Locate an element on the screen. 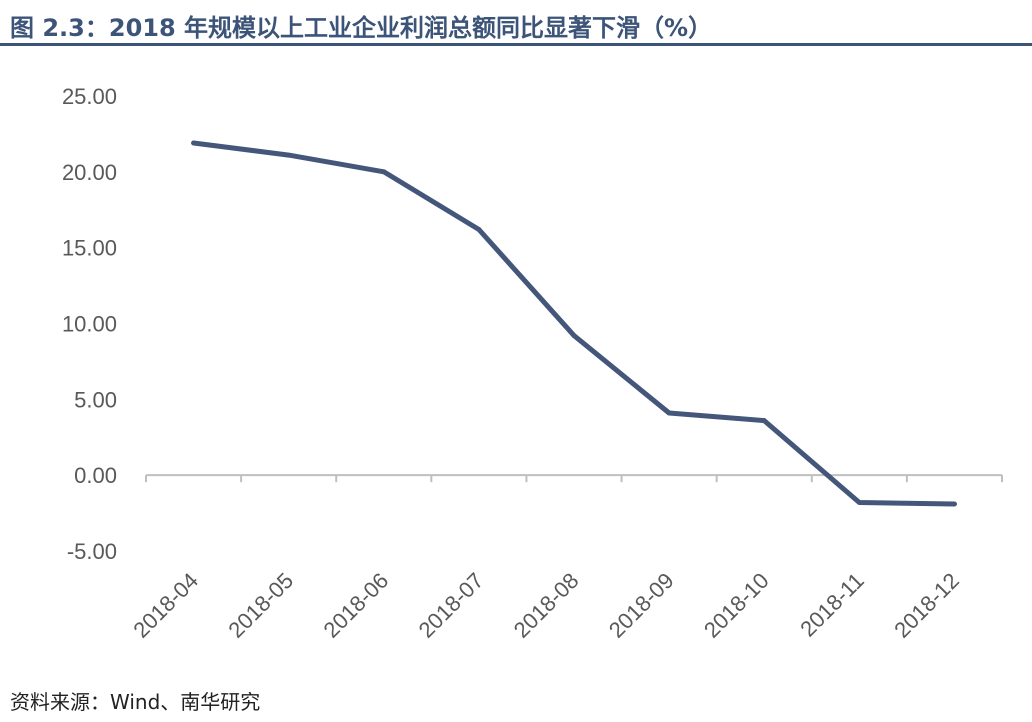  x-tick-label: 2018-12 is located at coordinates (926, 605).